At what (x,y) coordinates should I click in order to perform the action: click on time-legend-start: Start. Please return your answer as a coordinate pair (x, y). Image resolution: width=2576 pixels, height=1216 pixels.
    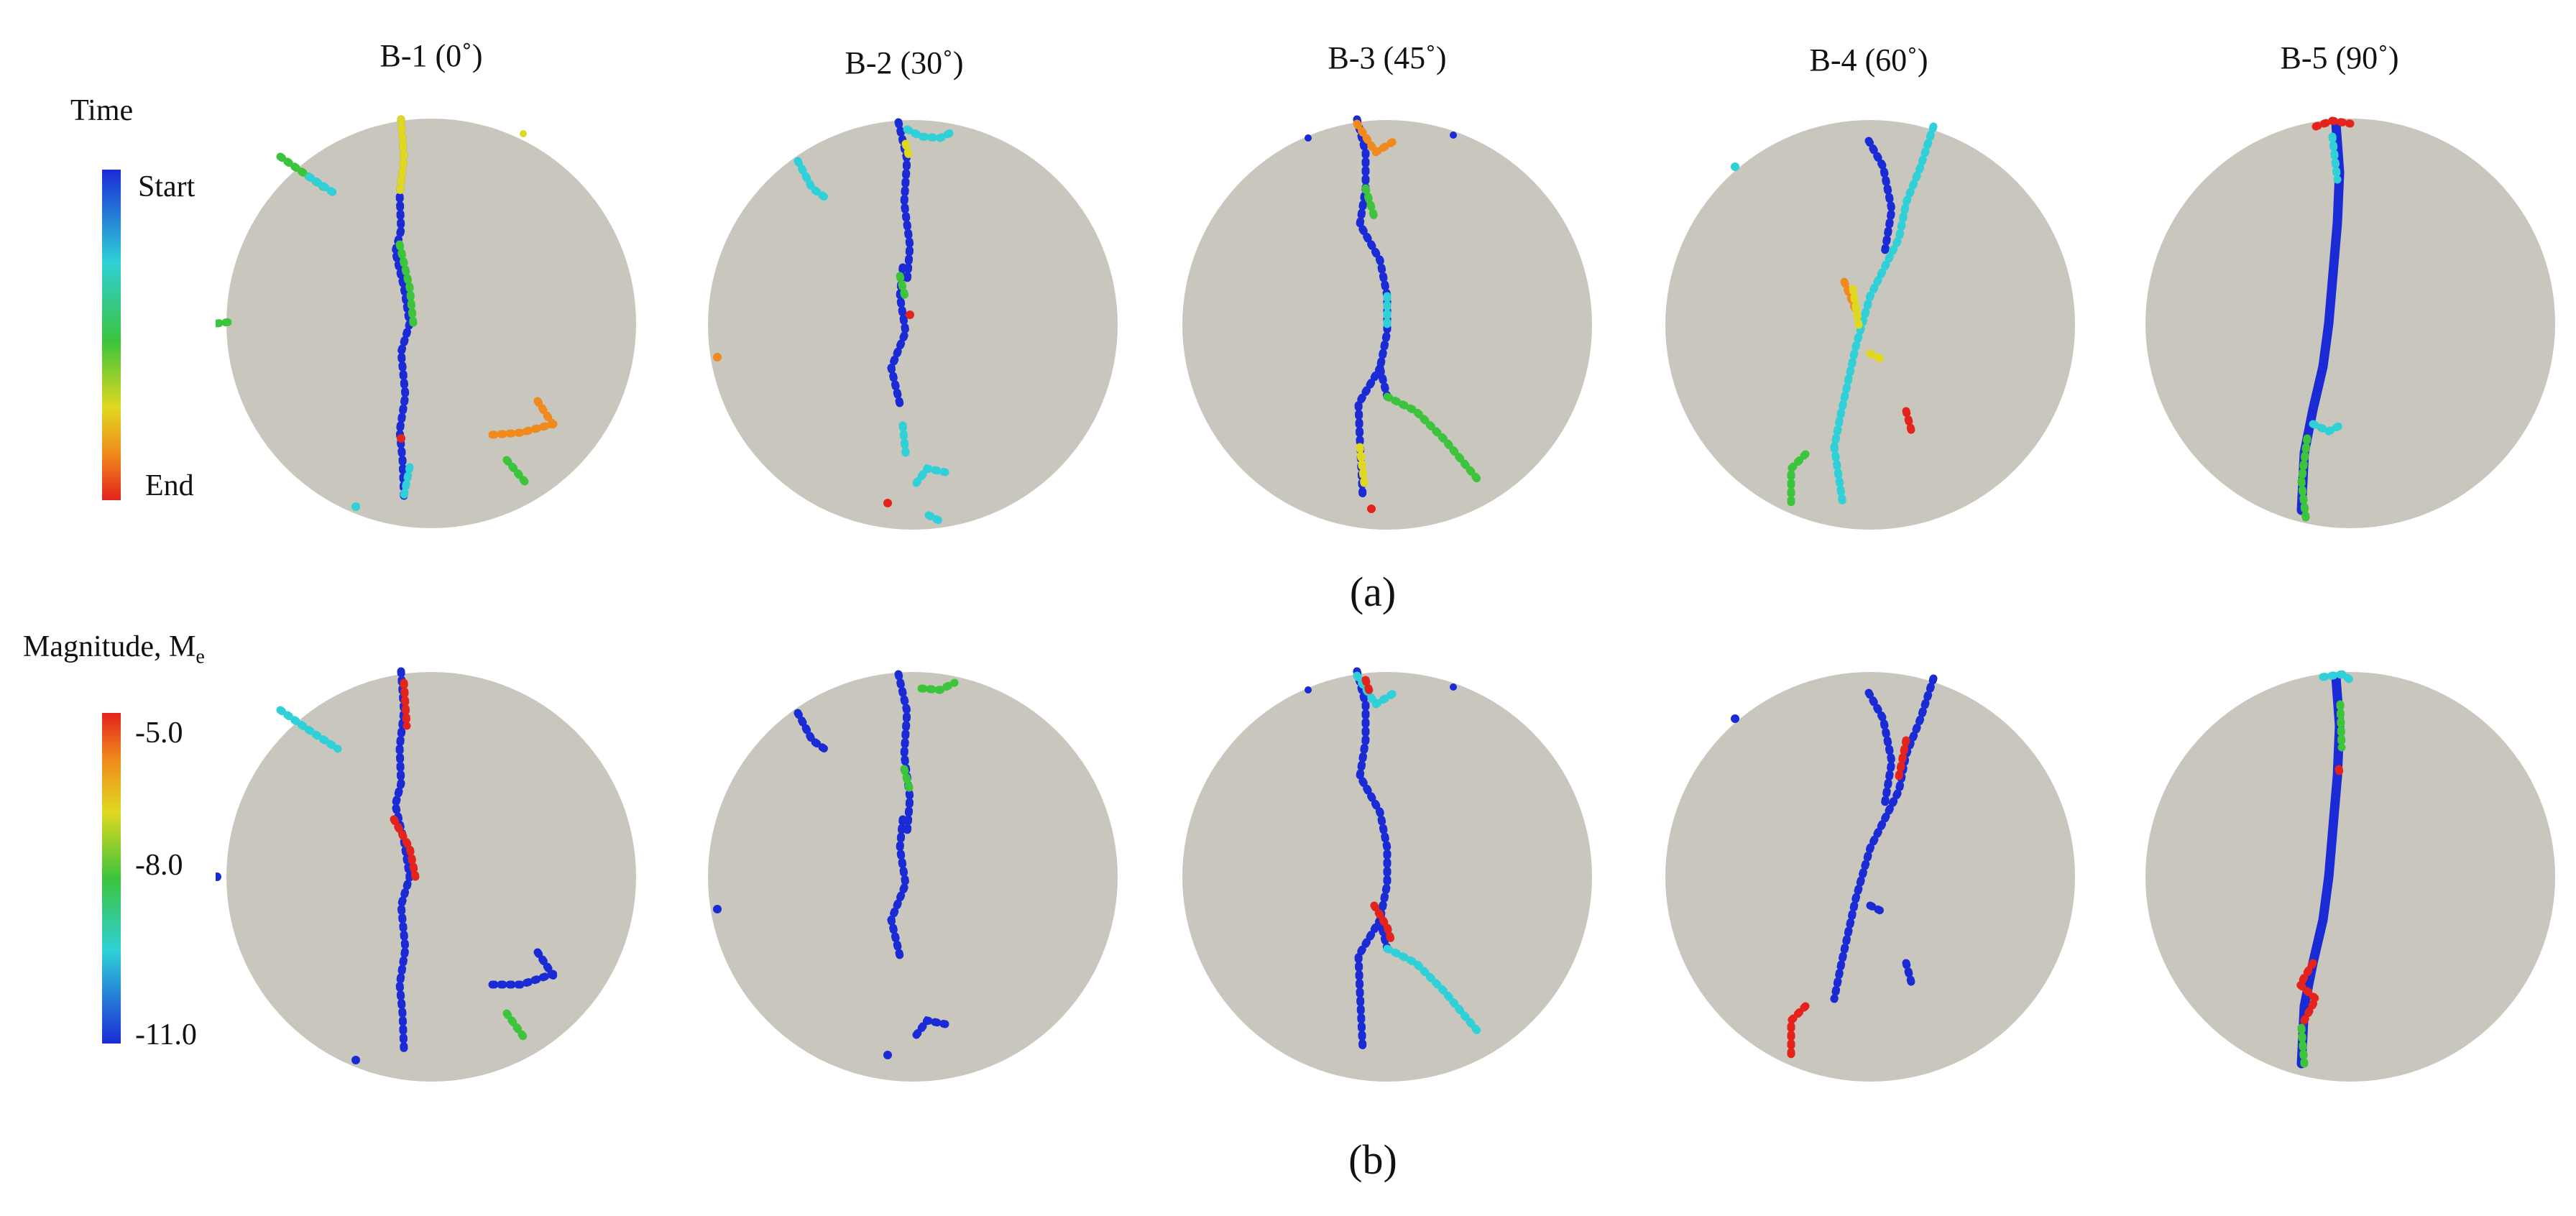
    Looking at the image, I should click on (167, 186).